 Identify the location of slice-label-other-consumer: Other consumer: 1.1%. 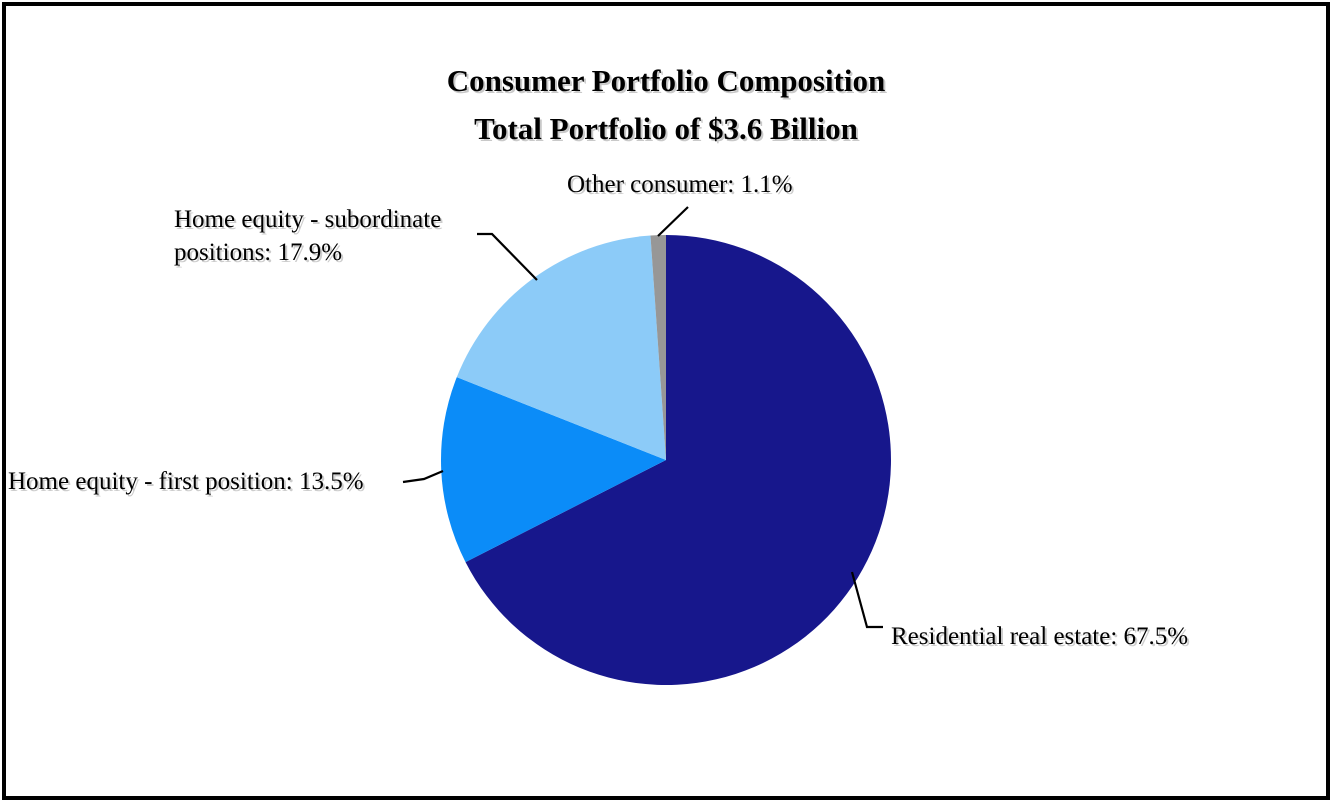
(680, 184).